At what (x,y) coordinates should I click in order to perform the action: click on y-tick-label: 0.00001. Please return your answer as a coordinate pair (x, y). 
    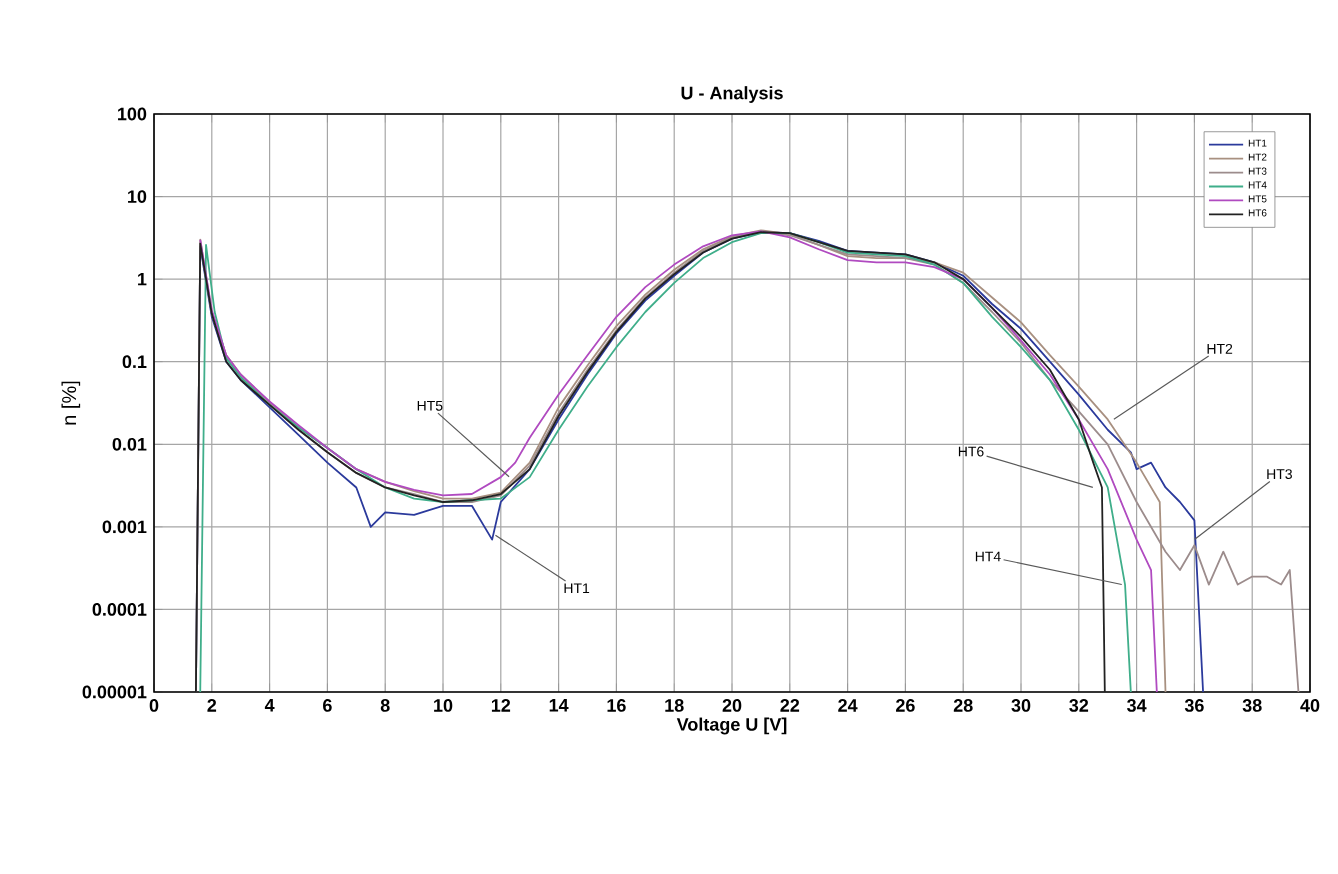
    Looking at the image, I should click on (114, 692).